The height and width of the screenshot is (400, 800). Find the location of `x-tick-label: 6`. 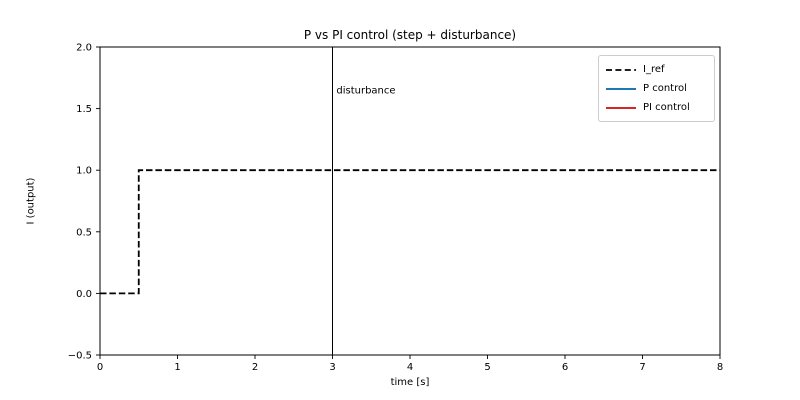

x-tick-label: 6 is located at coordinates (565, 367).